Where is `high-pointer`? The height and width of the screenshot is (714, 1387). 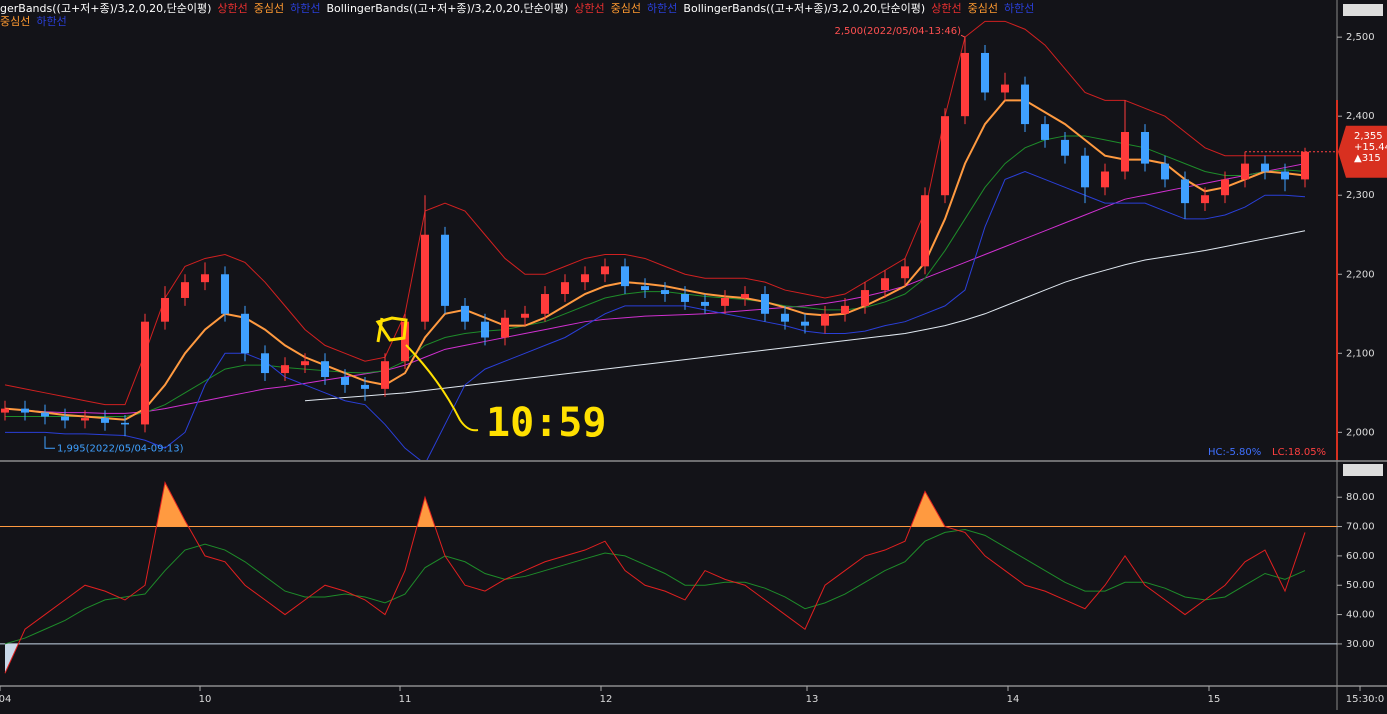 high-pointer is located at coordinates (963, 36).